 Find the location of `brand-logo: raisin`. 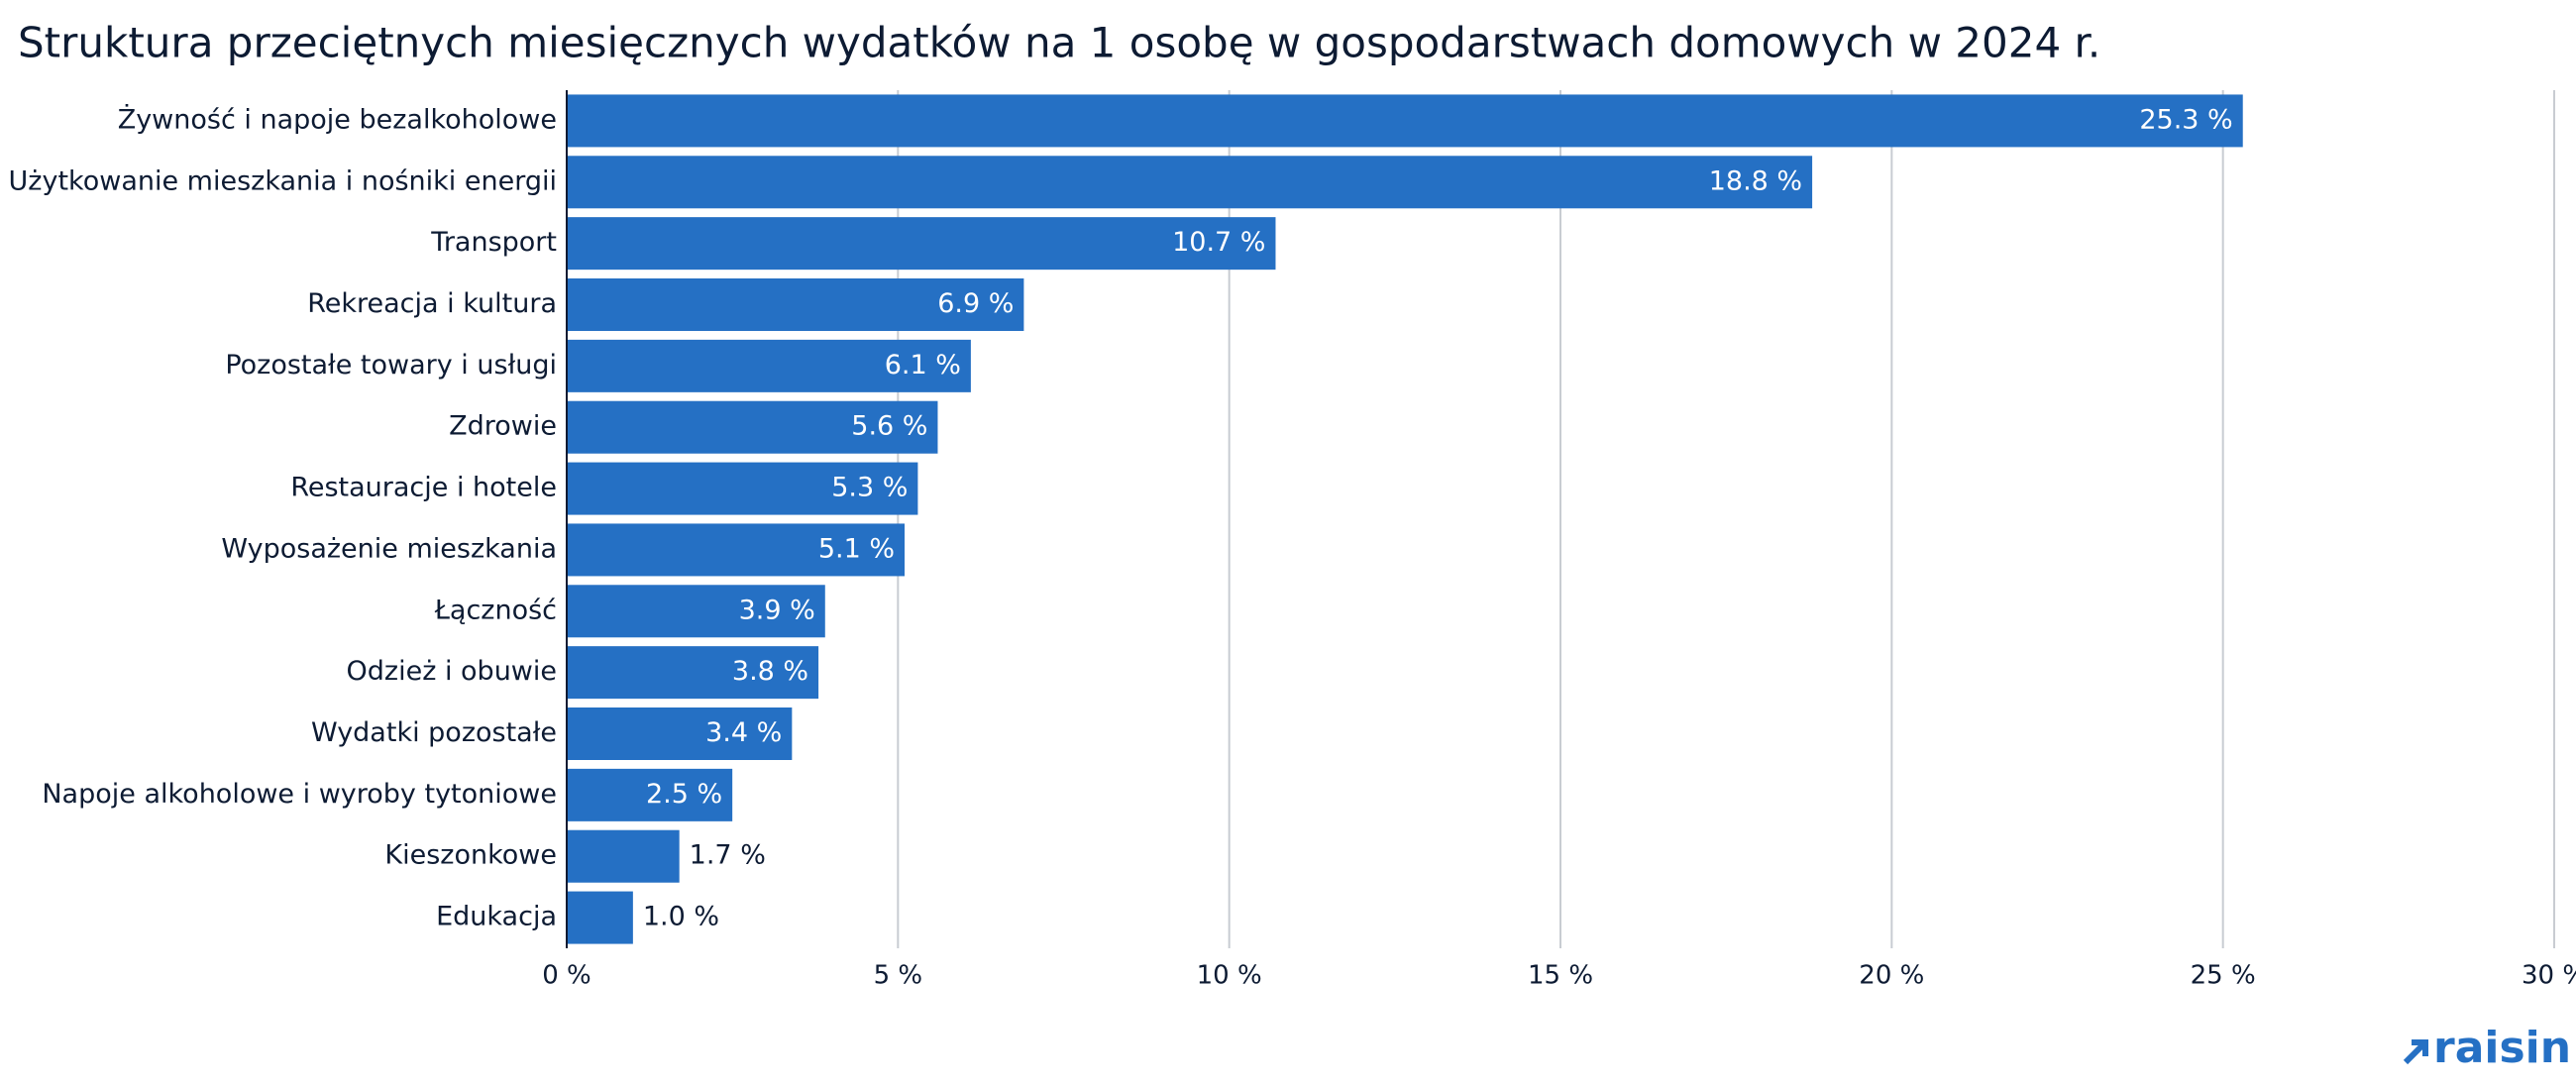

brand-logo: raisin is located at coordinates (2487, 1048).